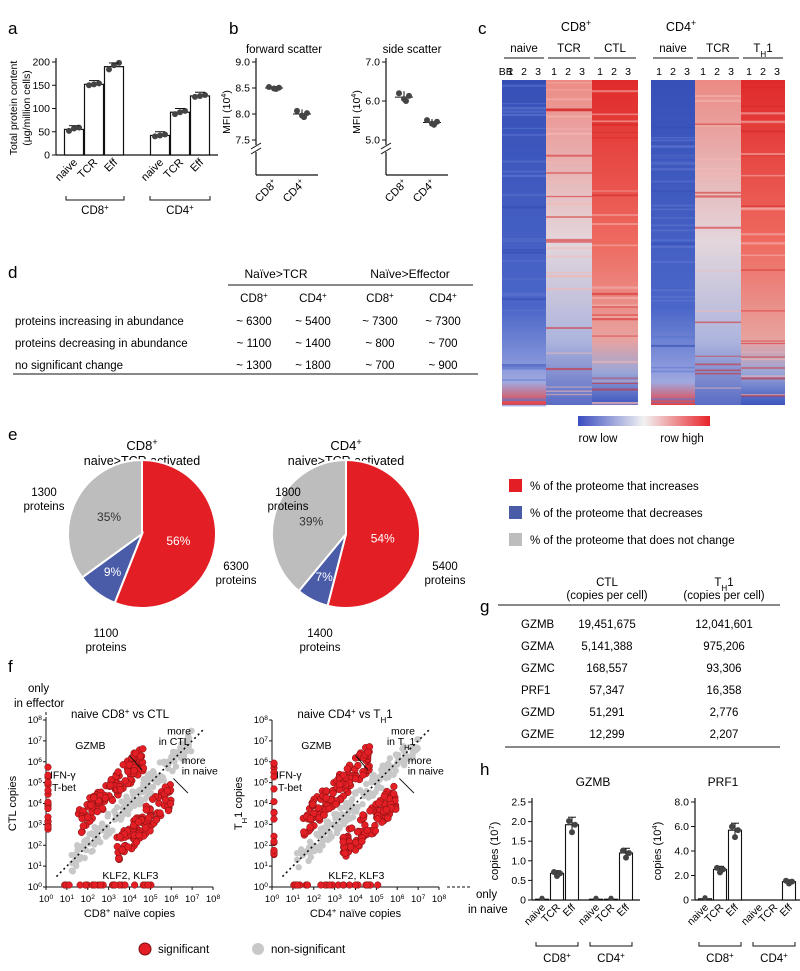 The width and height of the screenshot is (800, 971). I want to click on panel-f-ylabel-part: H, so click(244, 821).